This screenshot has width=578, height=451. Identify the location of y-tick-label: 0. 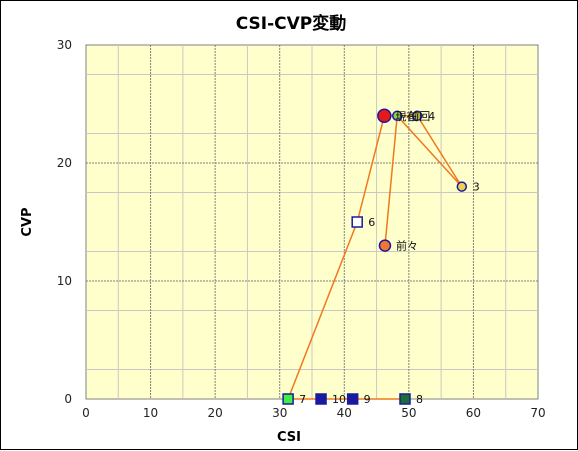
(68, 399).